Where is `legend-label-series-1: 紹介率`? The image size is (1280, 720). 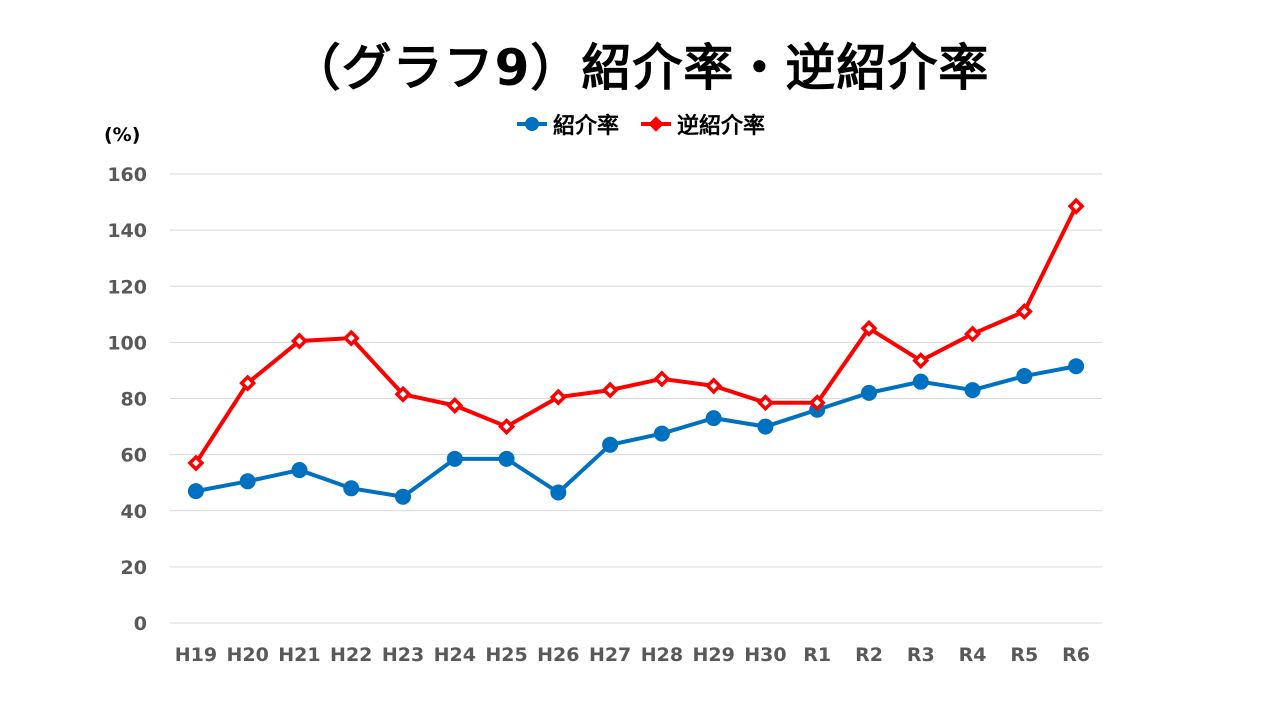
legend-label-series-1: 紹介率 is located at coordinates (585, 126).